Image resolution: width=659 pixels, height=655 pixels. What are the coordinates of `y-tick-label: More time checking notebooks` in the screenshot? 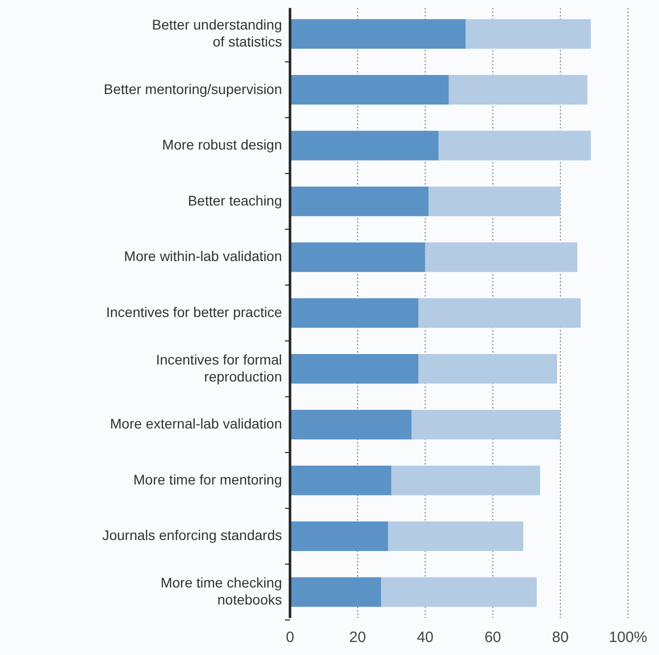 It's located at (221, 591).